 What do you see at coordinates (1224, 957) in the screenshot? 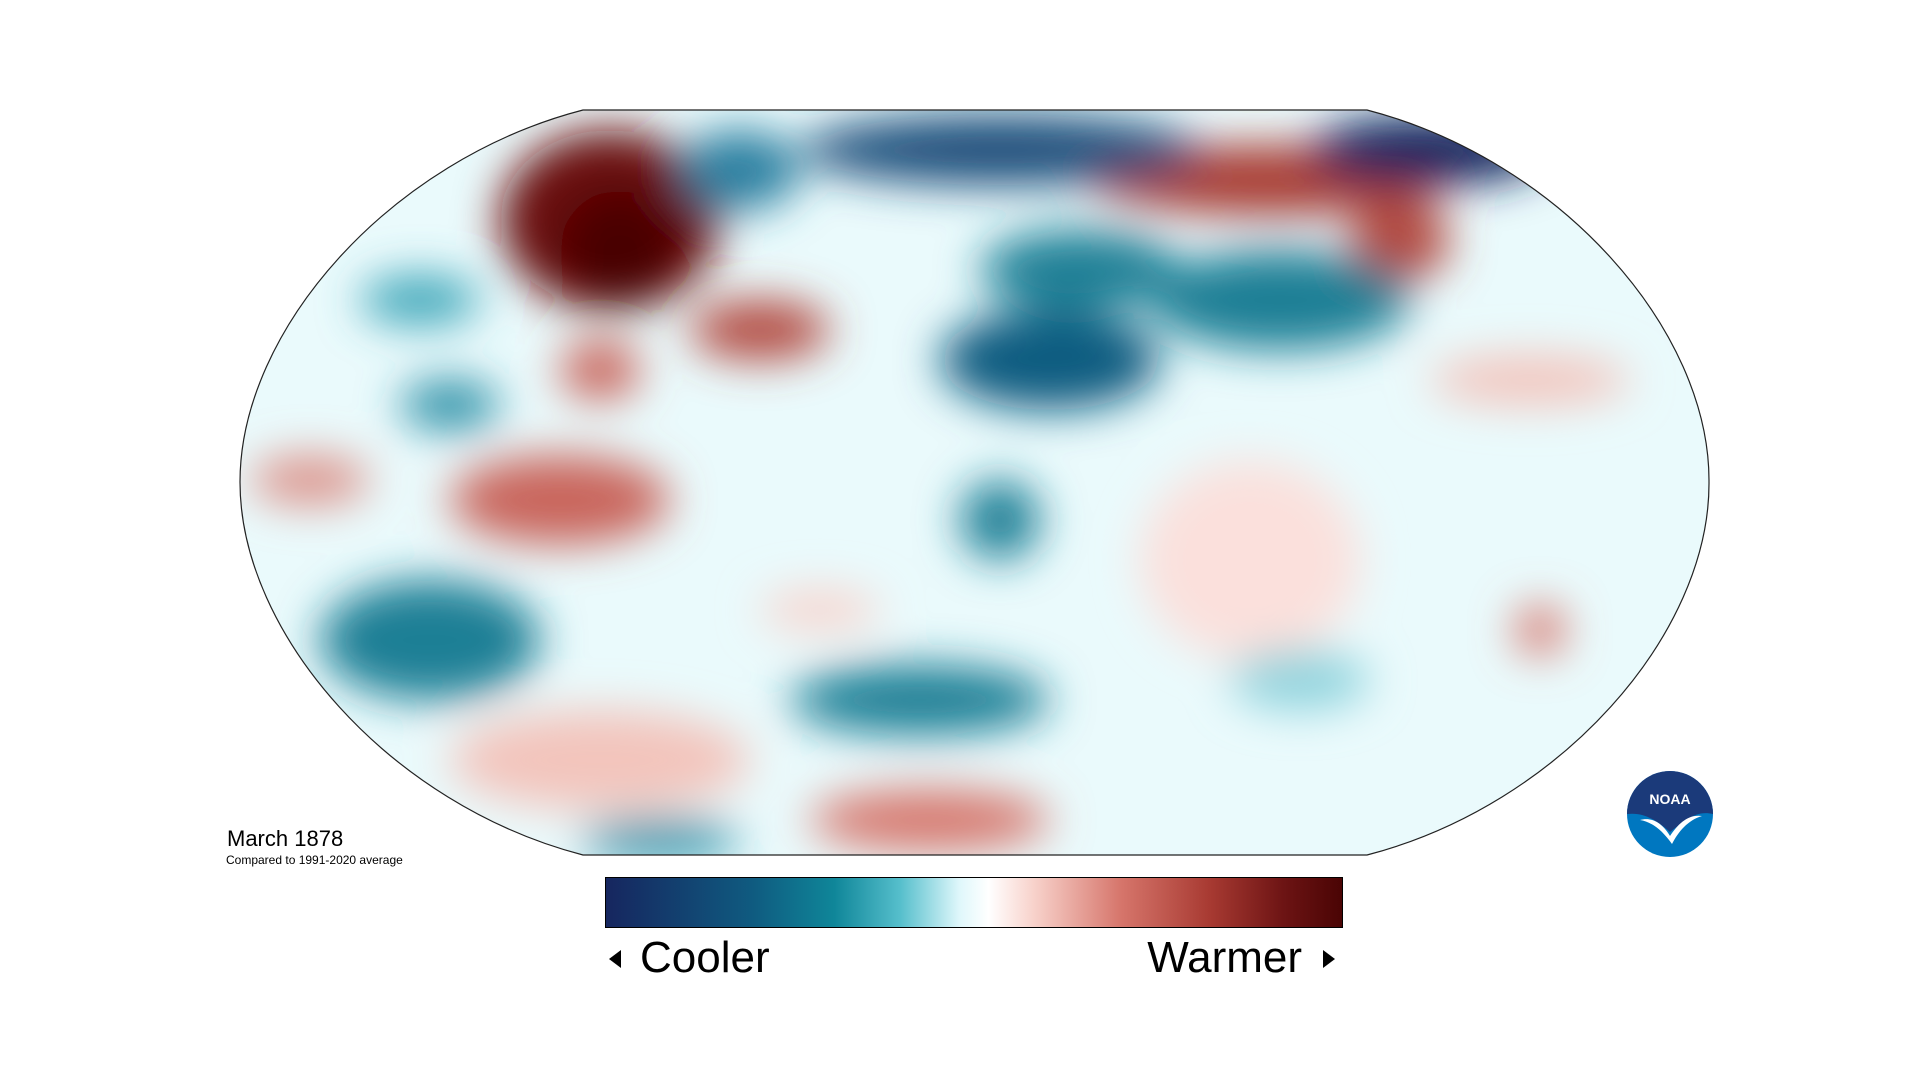
I see `warmer-label: Warmer` at bounding box center [1224, 957].